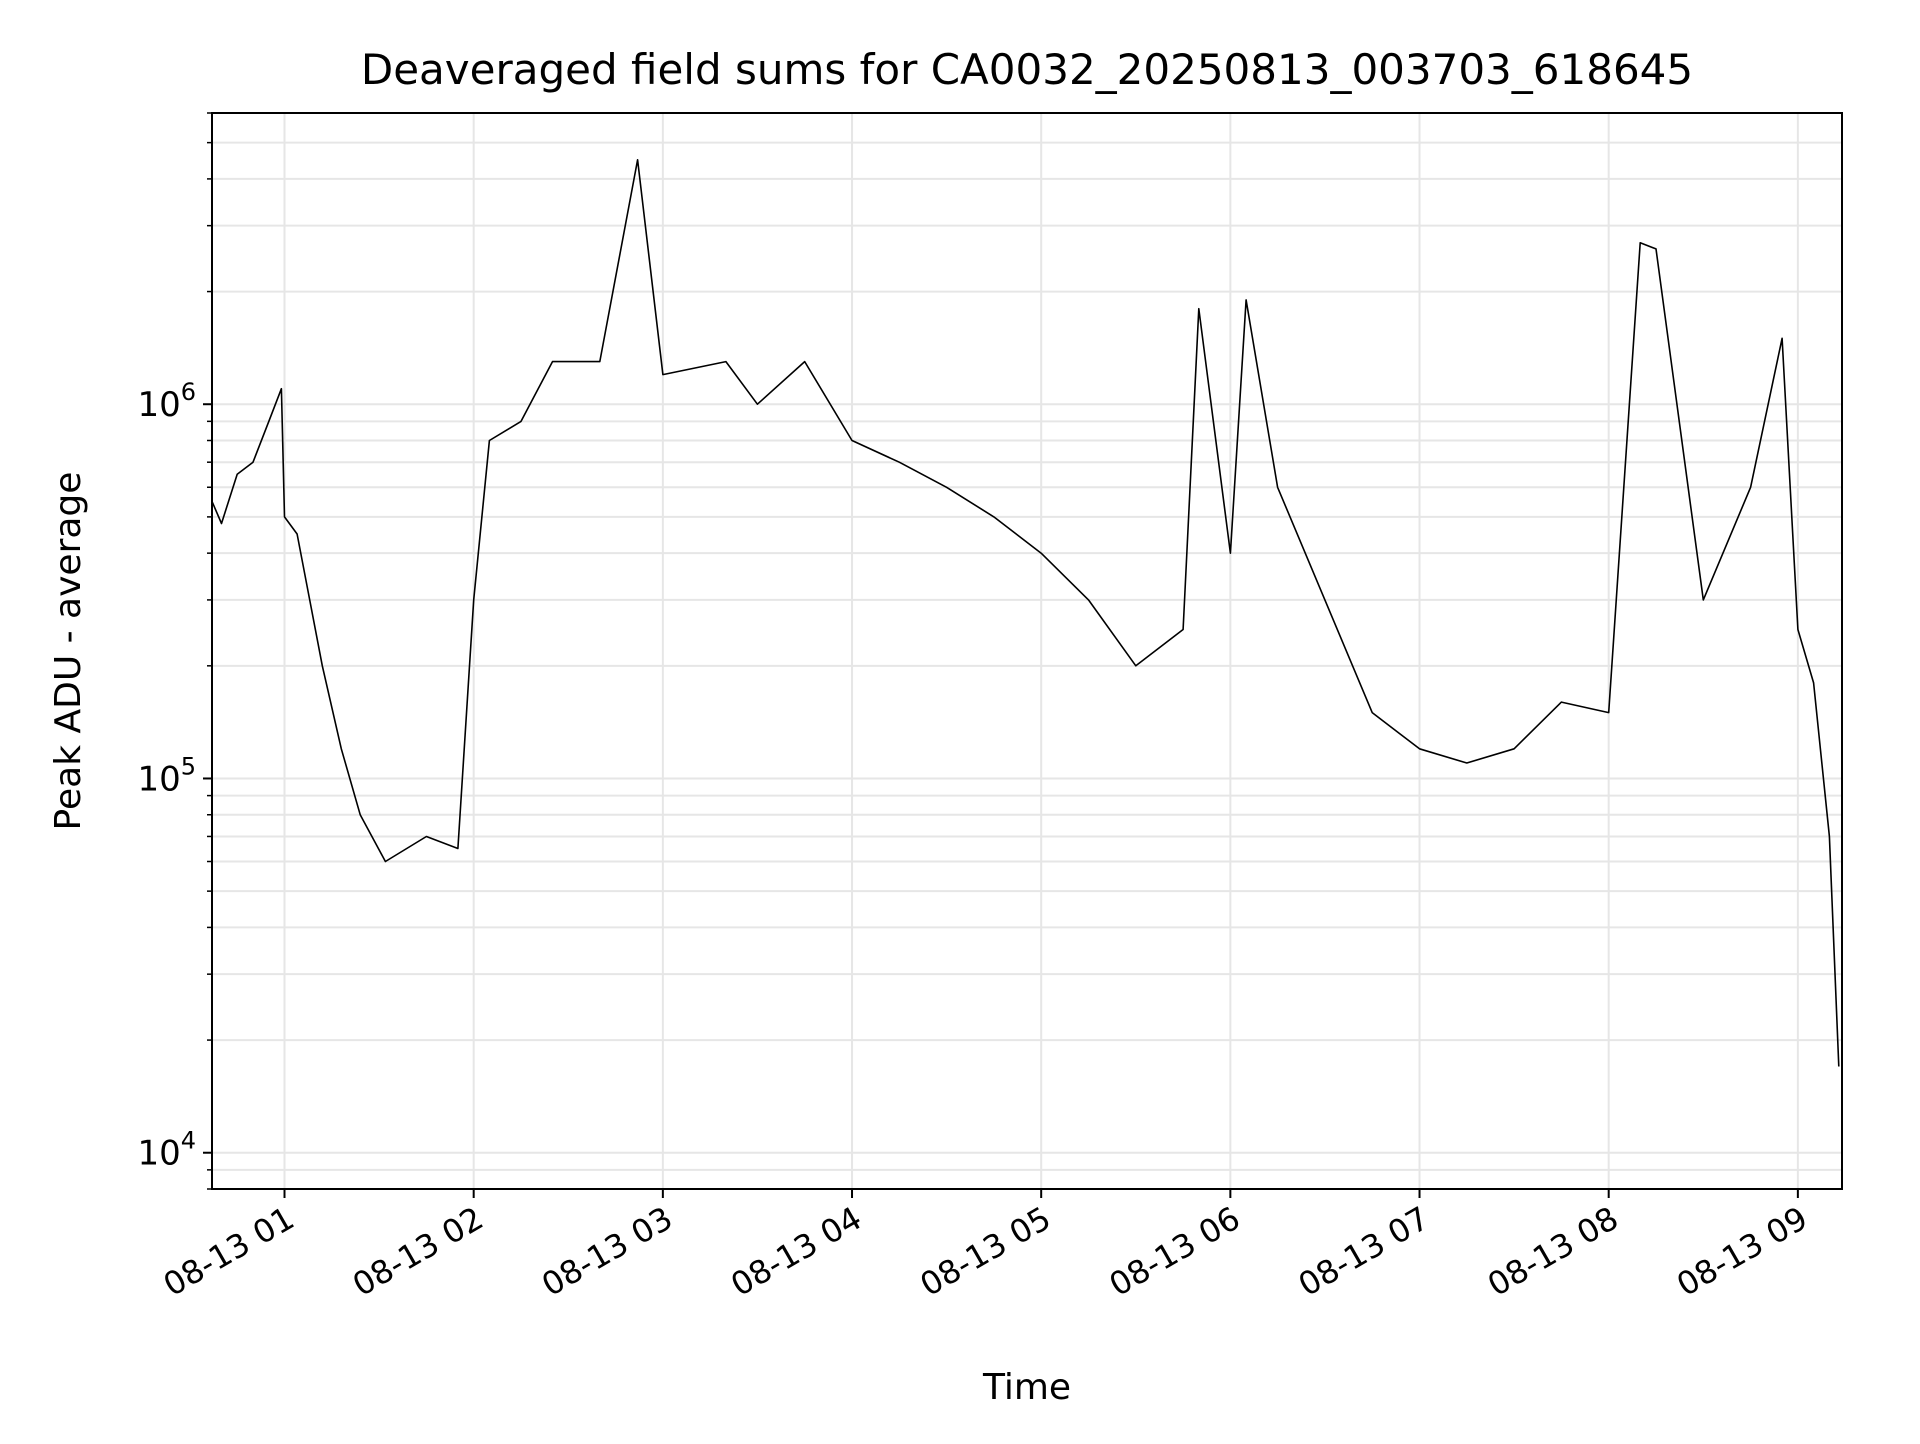 Image resolution: width=1920 pixels, height=1444 pixels. What do you see at coordinates (166, 775) in the screenshot?
I see `y-tick-label: 10⁵` at bounding box center [166, 775].